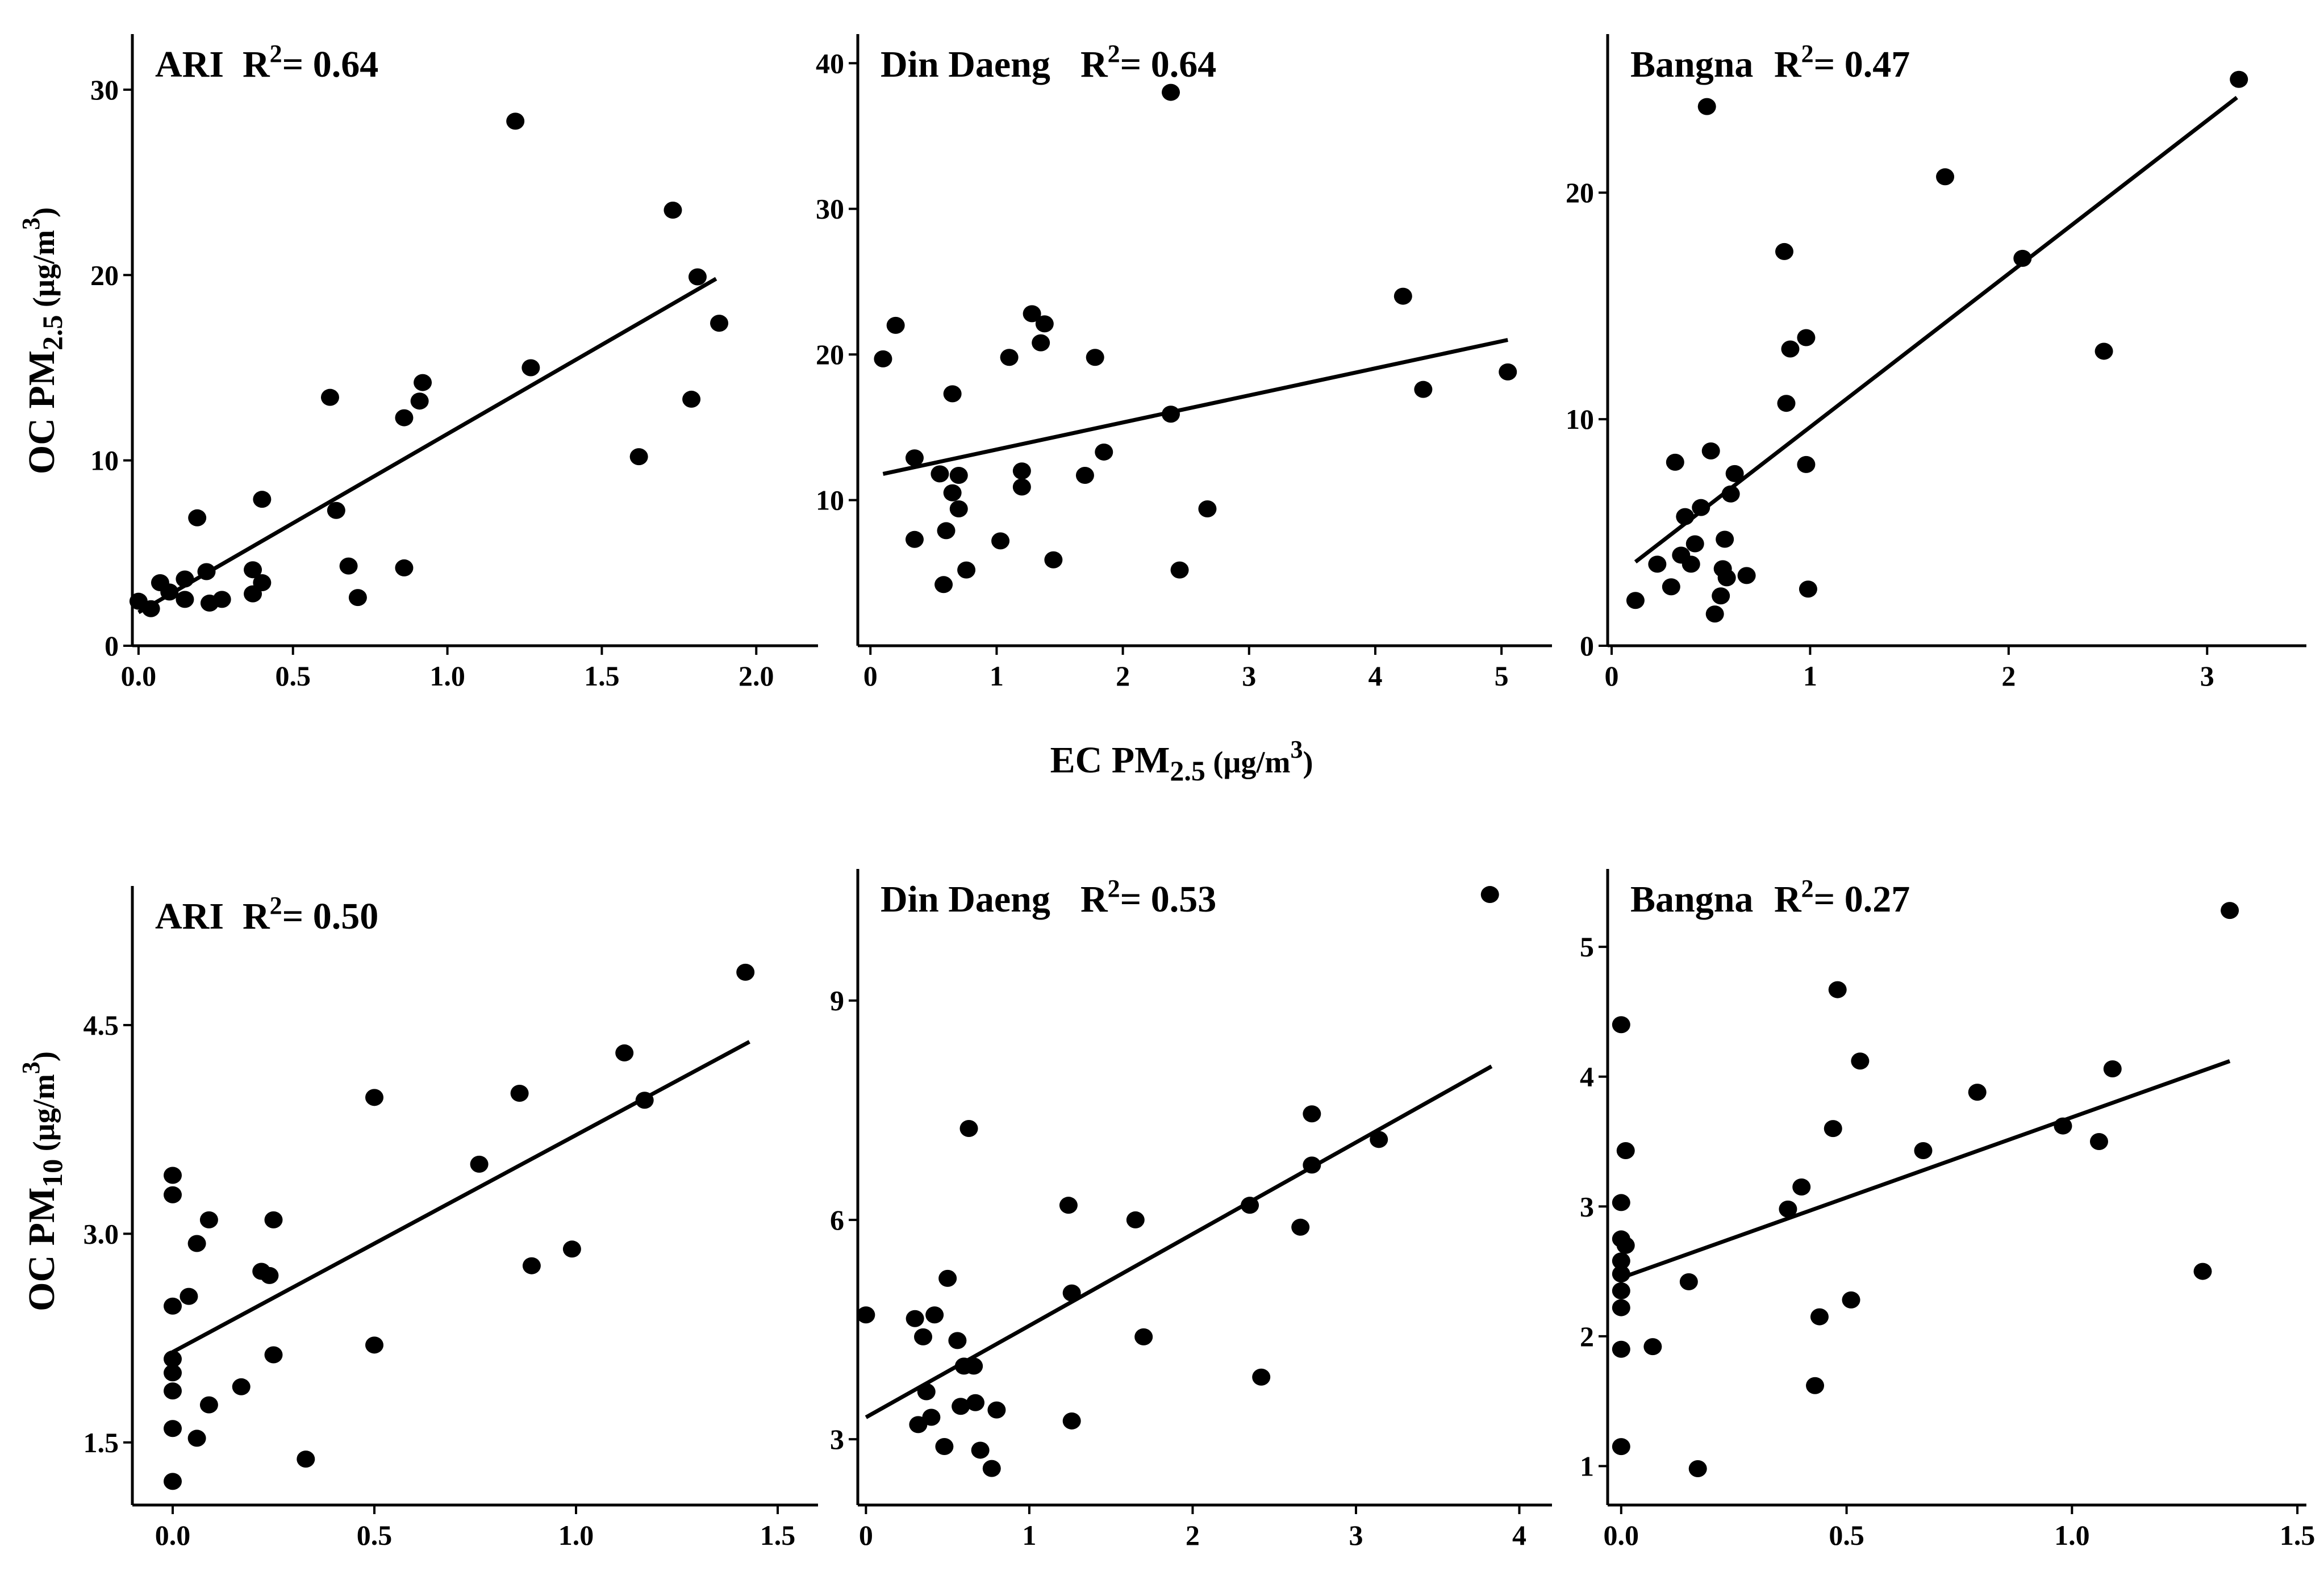 The image size is (2324, 1580). What do you see at coordinates (756, 676) in the screenshot?
I see `x-tick-label: 2.0` at bounding box center [756, 676].